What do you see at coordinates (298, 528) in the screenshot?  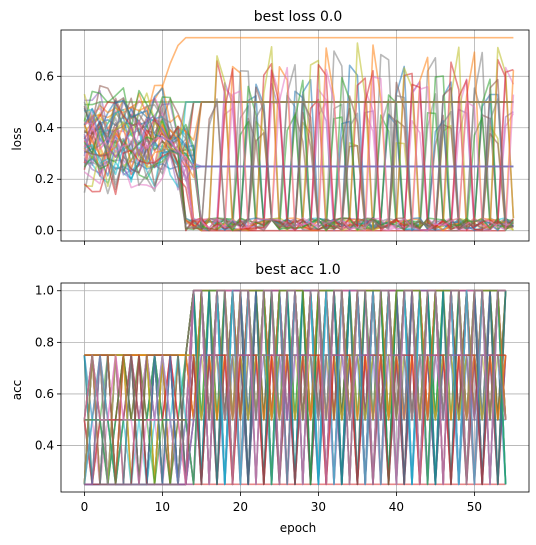 I see `bottom-chart-xlabel: epoch` at bounding box center [298, 528].